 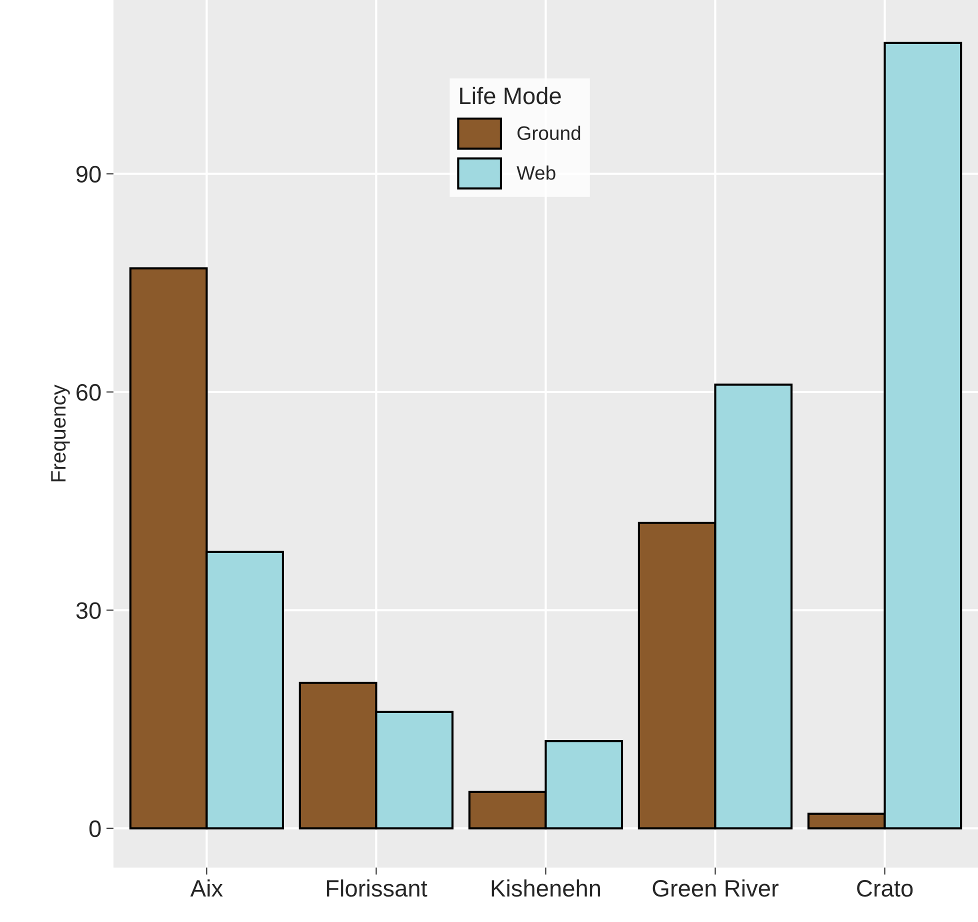 What do you see at coordinates (88, 174) in the screenshot?
I see `y-tick-label: 90` at bounding box center [88, 174].